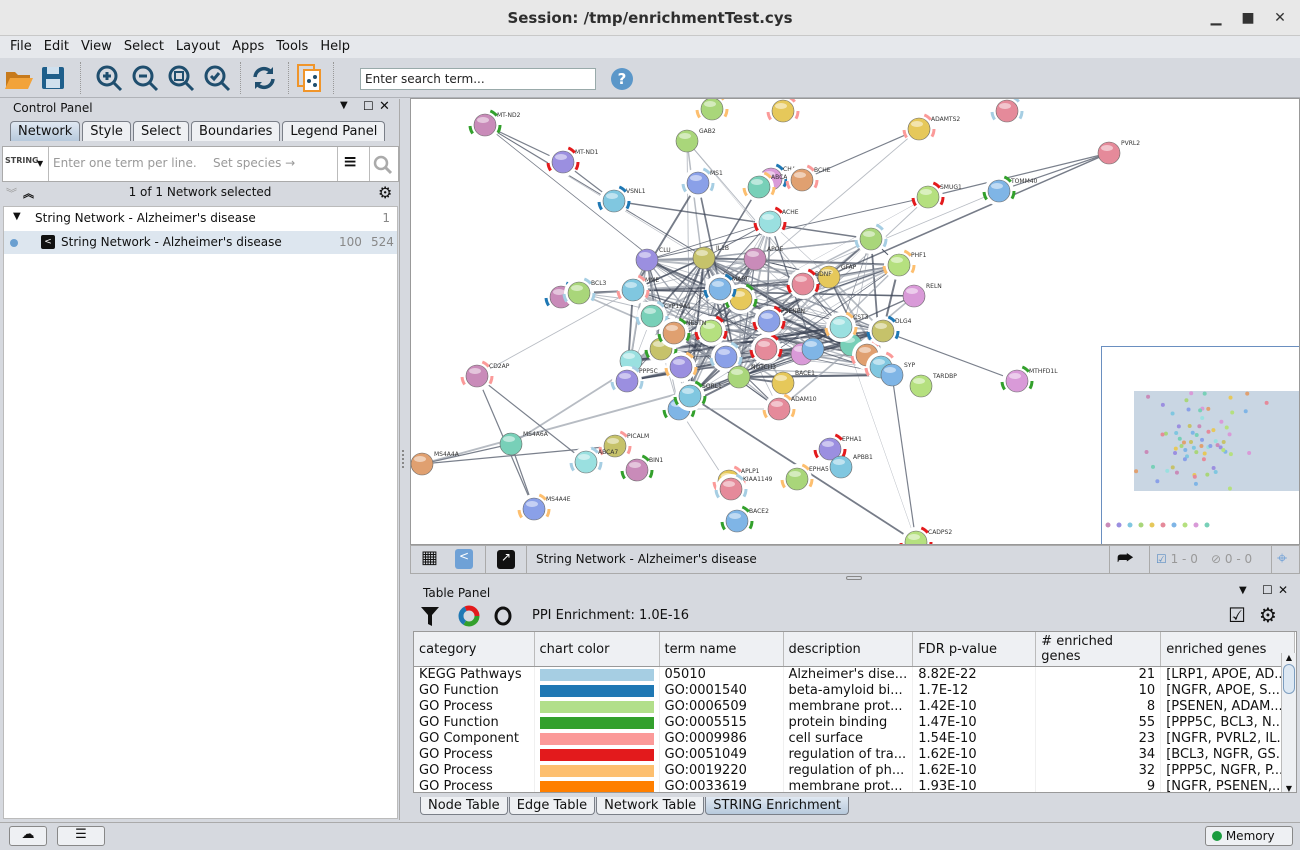  I want to click on network-node: KIAA1149, so click(743, 489).